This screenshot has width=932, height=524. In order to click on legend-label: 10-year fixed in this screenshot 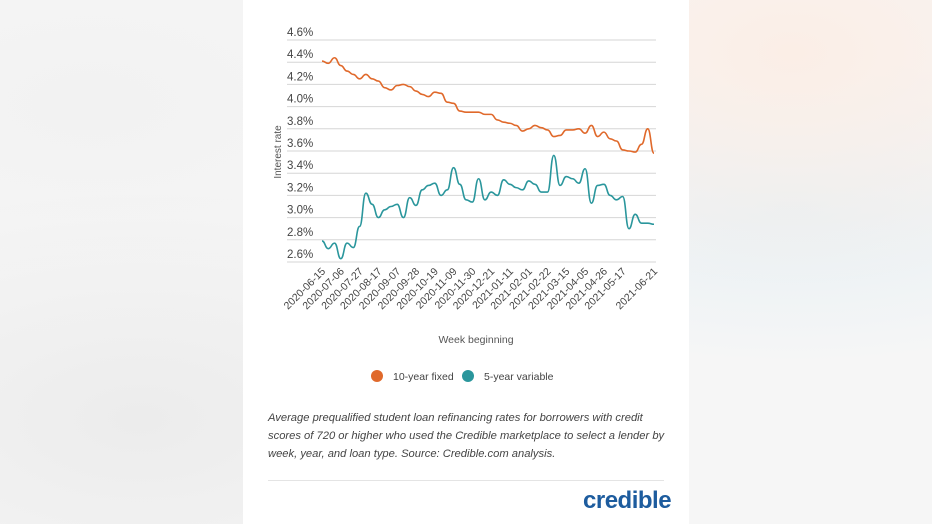, I will do `click(423, 377)`.